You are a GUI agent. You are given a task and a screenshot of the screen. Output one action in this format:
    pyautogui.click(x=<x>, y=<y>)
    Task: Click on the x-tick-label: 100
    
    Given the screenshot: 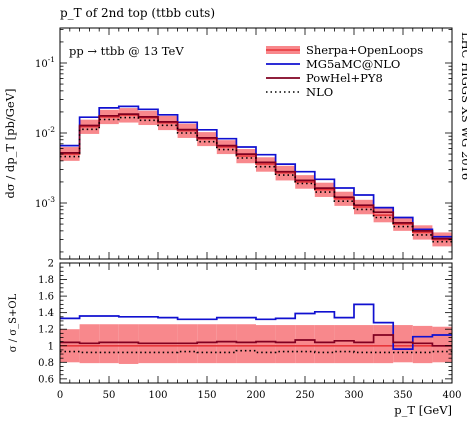 What is the action you would take?
    pyautogui.click(x=157, y=395)
    